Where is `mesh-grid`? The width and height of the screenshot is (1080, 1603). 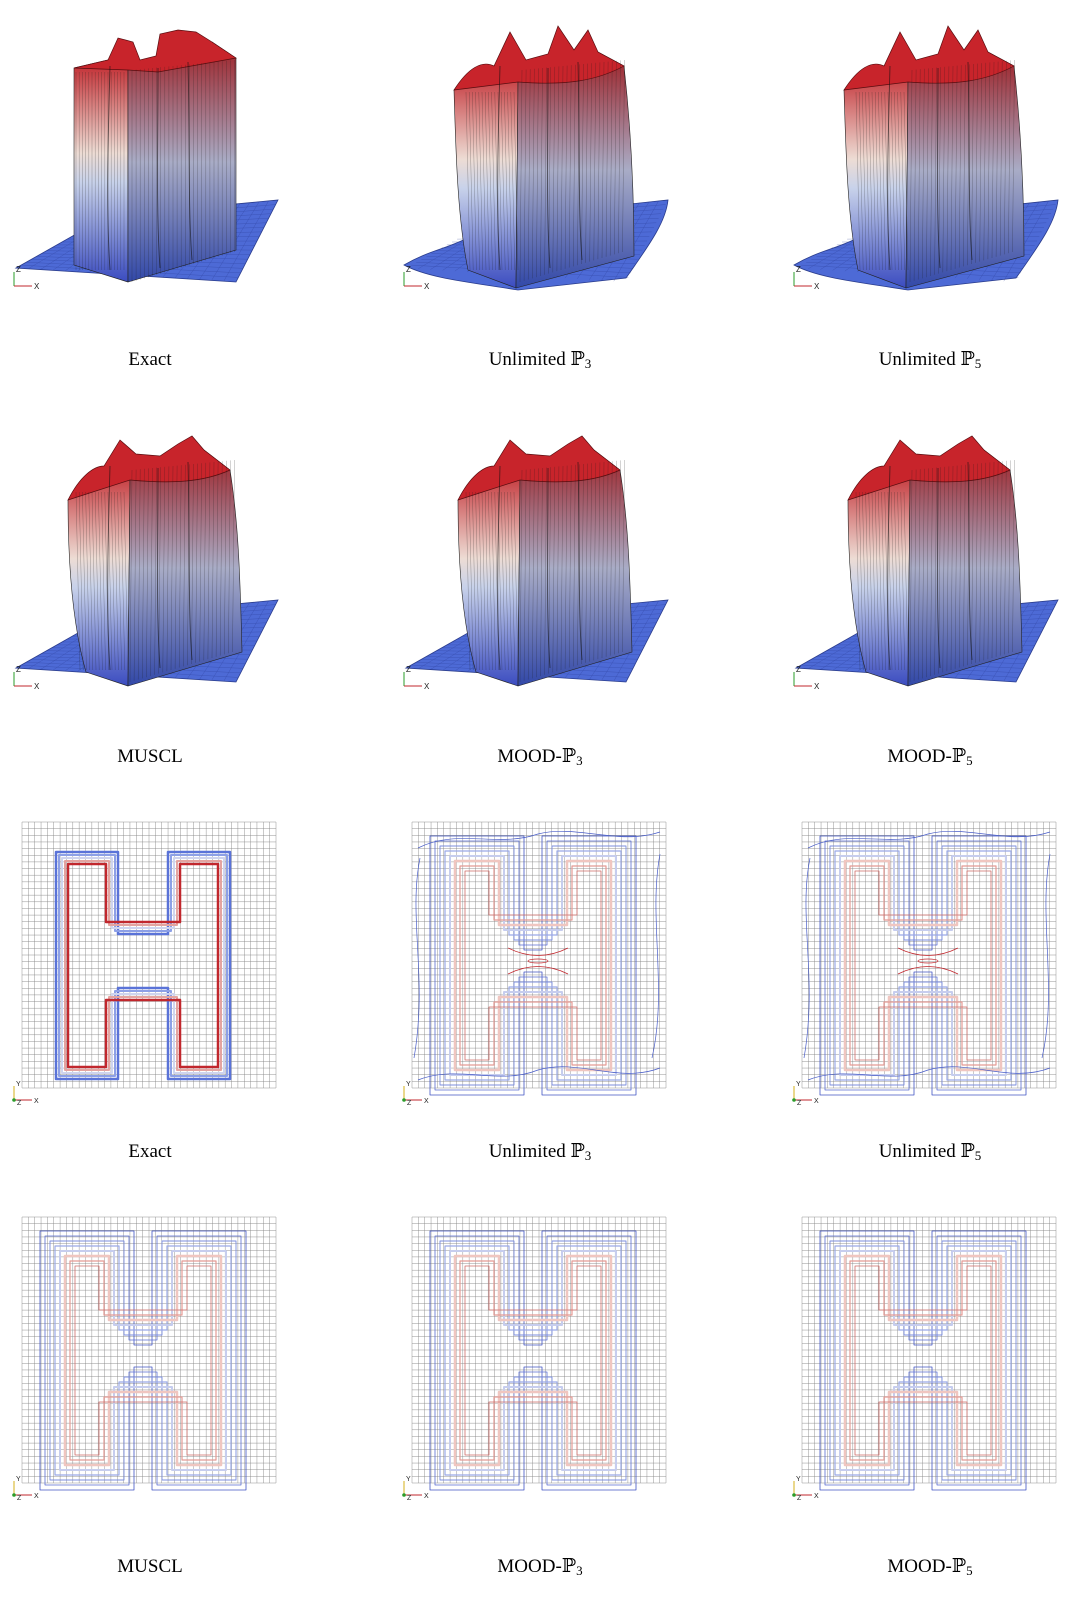 mesh-grid is located at coordinates (149, 955).